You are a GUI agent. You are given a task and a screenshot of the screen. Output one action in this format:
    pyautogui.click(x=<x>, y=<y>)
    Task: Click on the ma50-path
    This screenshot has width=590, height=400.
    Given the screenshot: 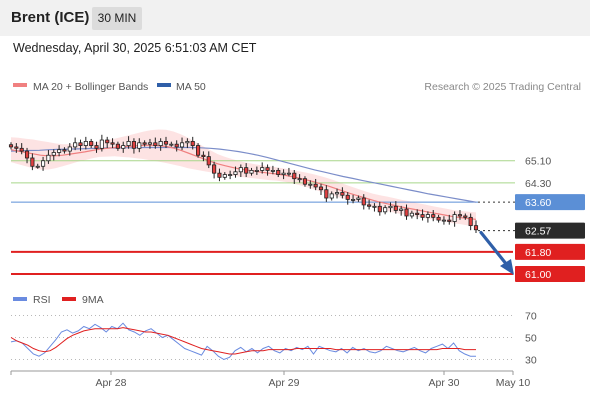 What is the action you would take?
    pyautogui.click(x=243, y=174)
    